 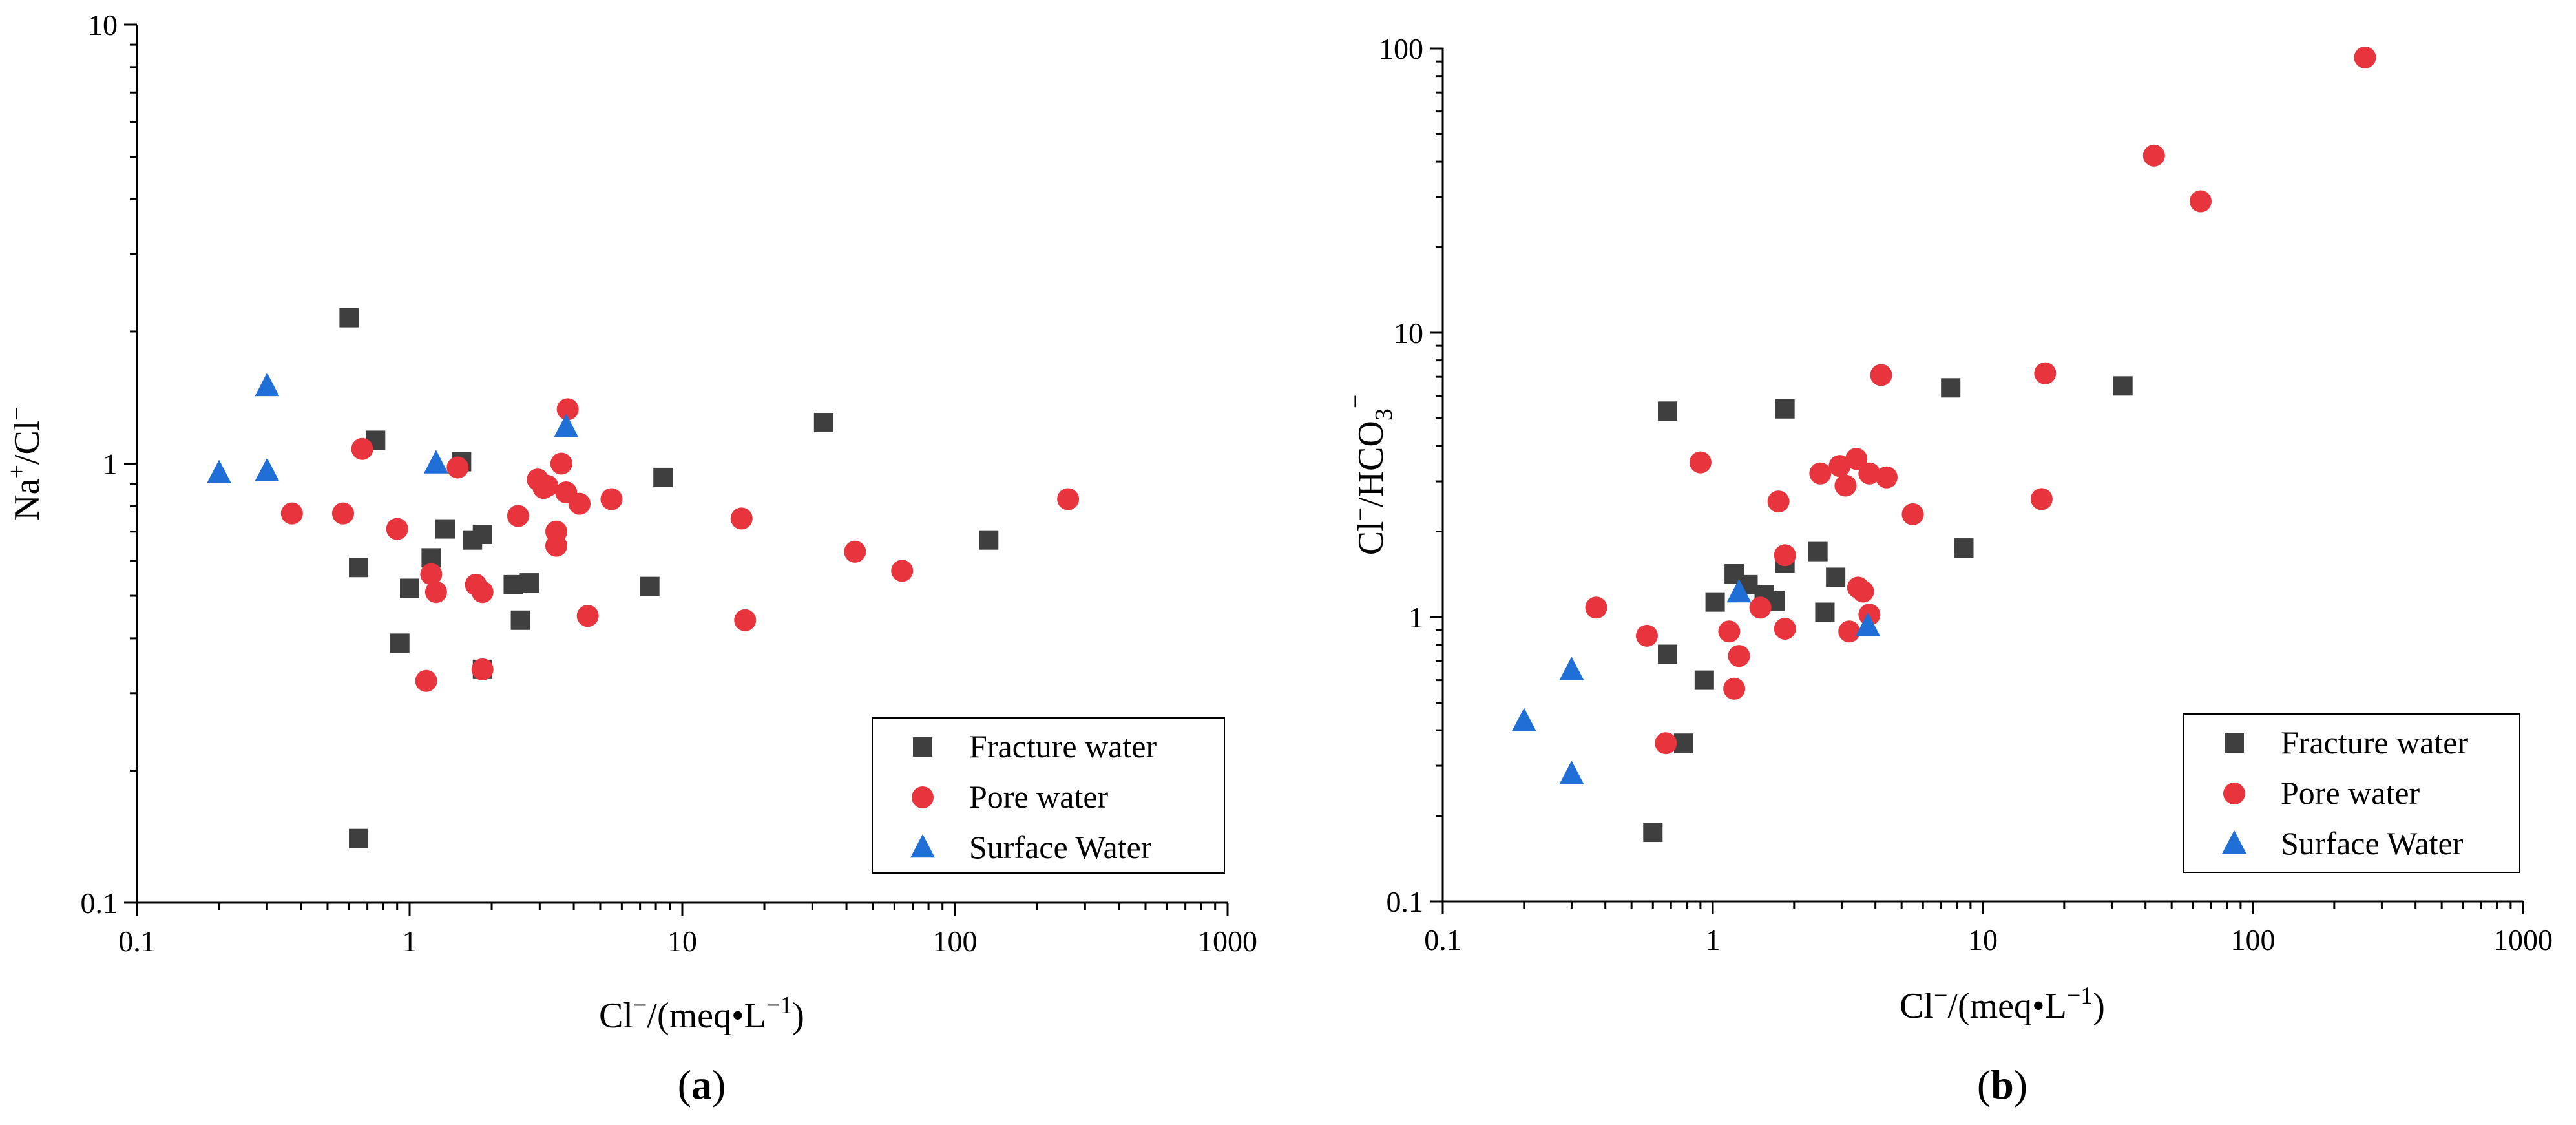 I want to click on legend: Fracture water Pore water Surface Water, so click(x=1048, y=796).